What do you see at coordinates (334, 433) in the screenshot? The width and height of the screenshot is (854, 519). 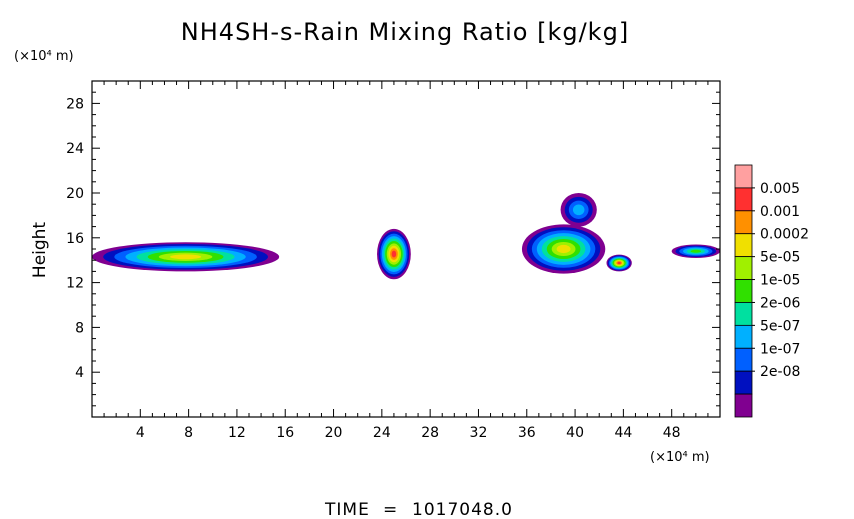 I see `x-tick-label: 20` at bounding box center [334, 433].